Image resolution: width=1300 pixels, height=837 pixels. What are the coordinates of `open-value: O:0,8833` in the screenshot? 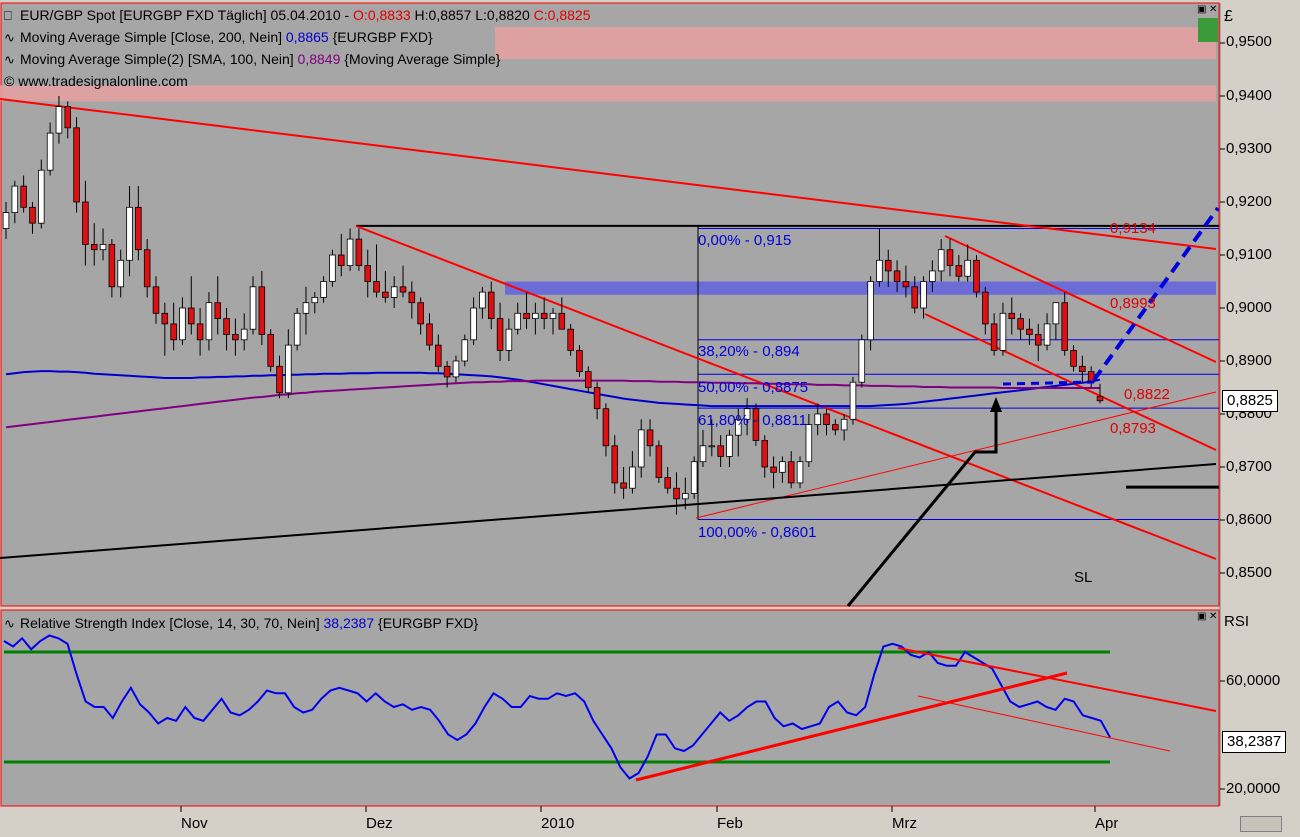 It's located at (382, 15).